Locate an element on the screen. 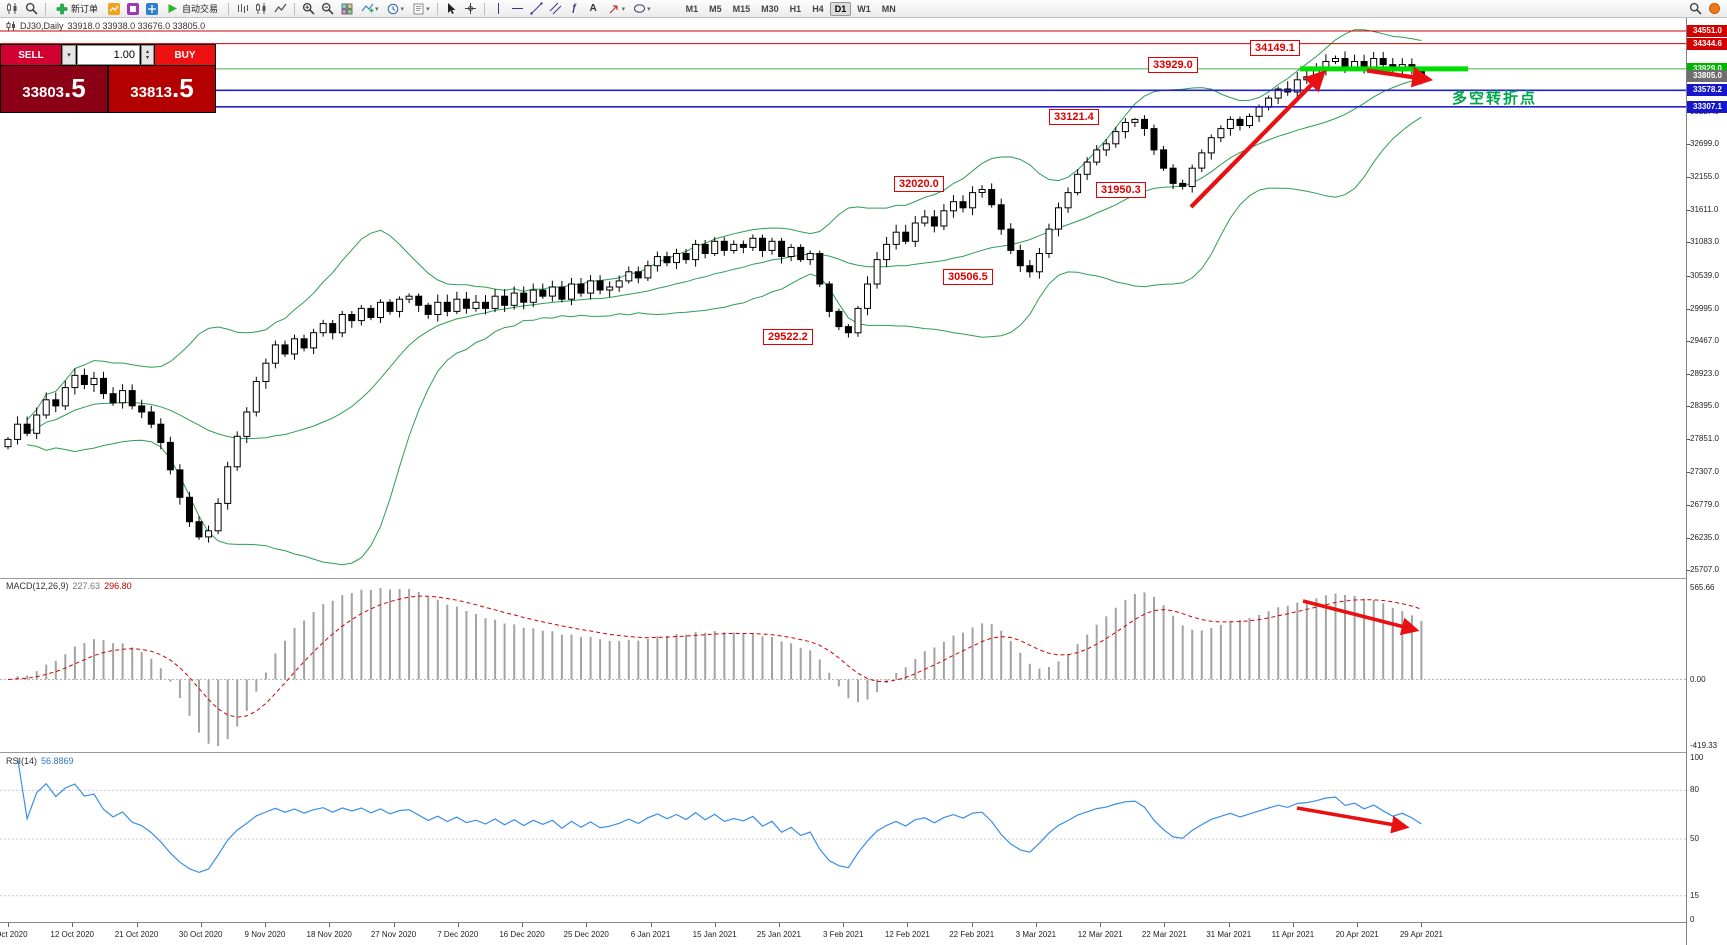  volume-input is located at coordinates (108, 55).